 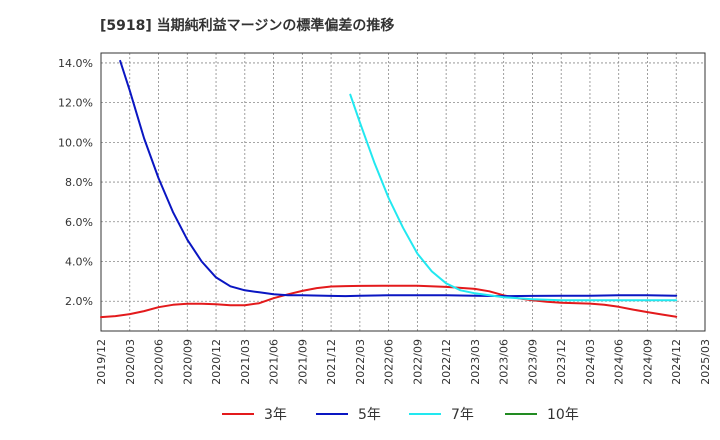 What do you see at coordinates (274, 362) in the screenshot?
I see `x-tick-label: 2021/06` at bounding box center [274, 362].